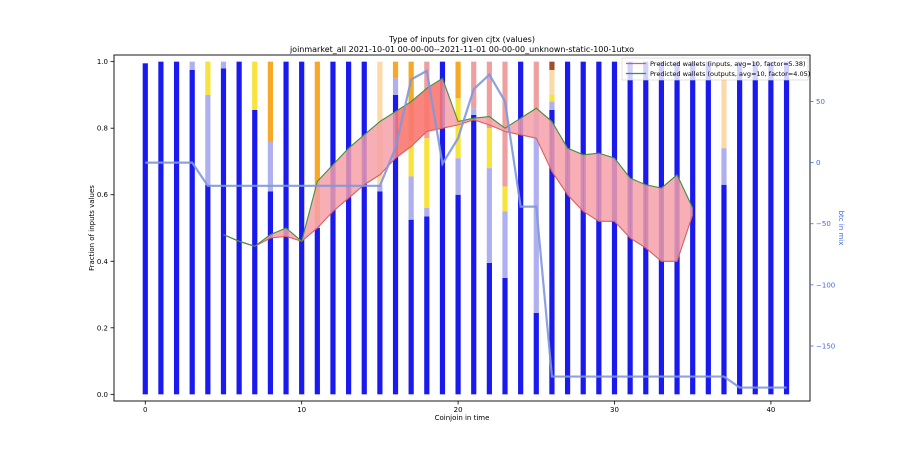 Image resolution: width=900 pixels, height=450 pixels. I want to click on y2-tick-label: −150, so click(825, 346).